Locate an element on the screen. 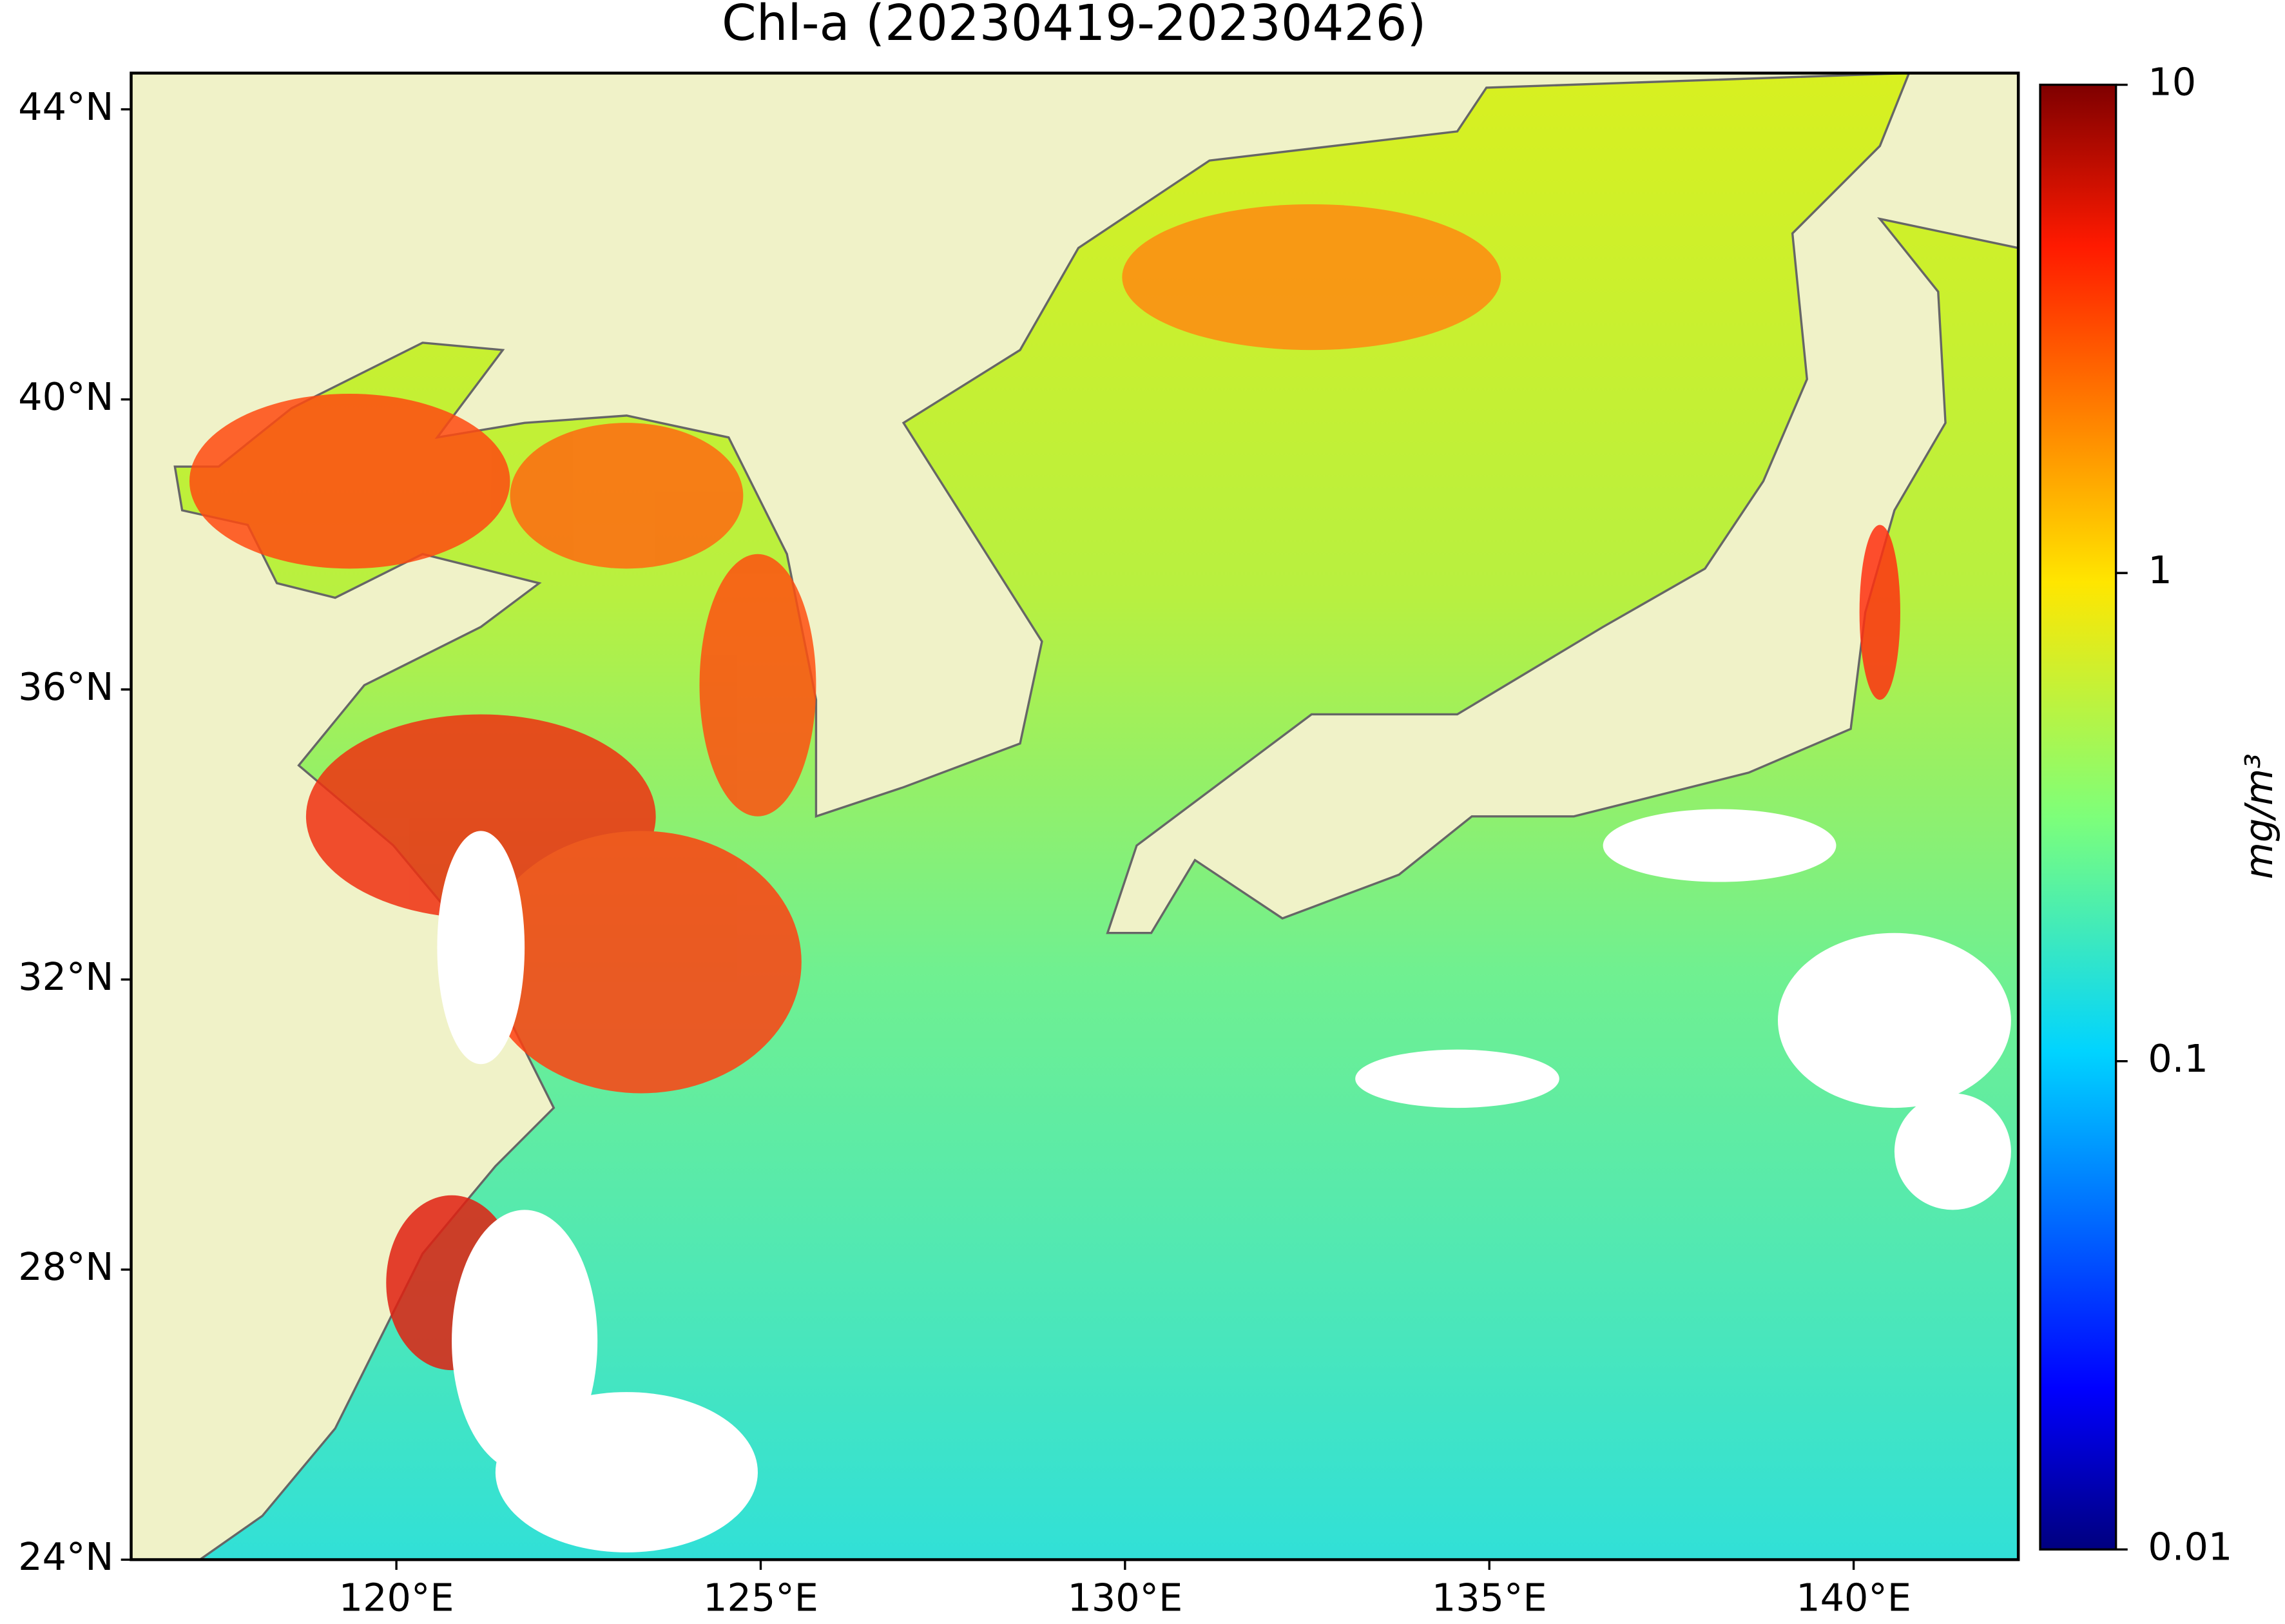 This screenshot has width=2285, height=1624. x-tick-label: 130°E is located at coordinates (1124, 1598).